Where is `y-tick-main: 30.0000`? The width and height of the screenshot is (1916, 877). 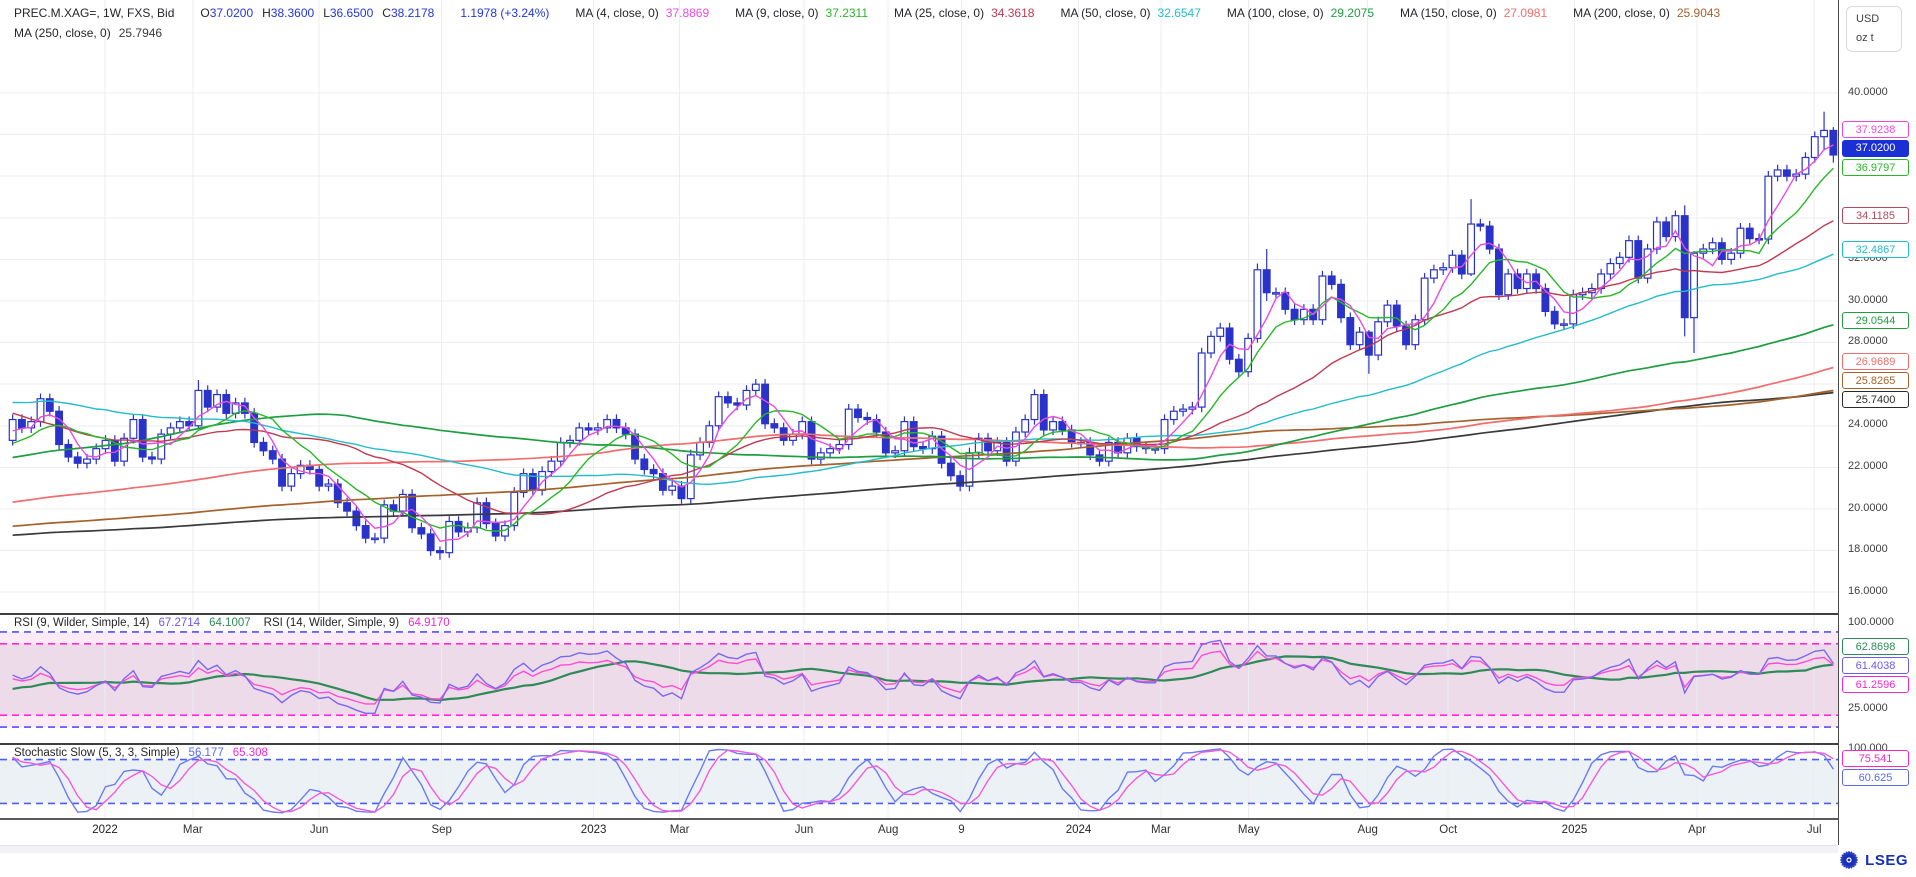
y-tick-main: 30.0000 is located at coordinates (1868, 299).